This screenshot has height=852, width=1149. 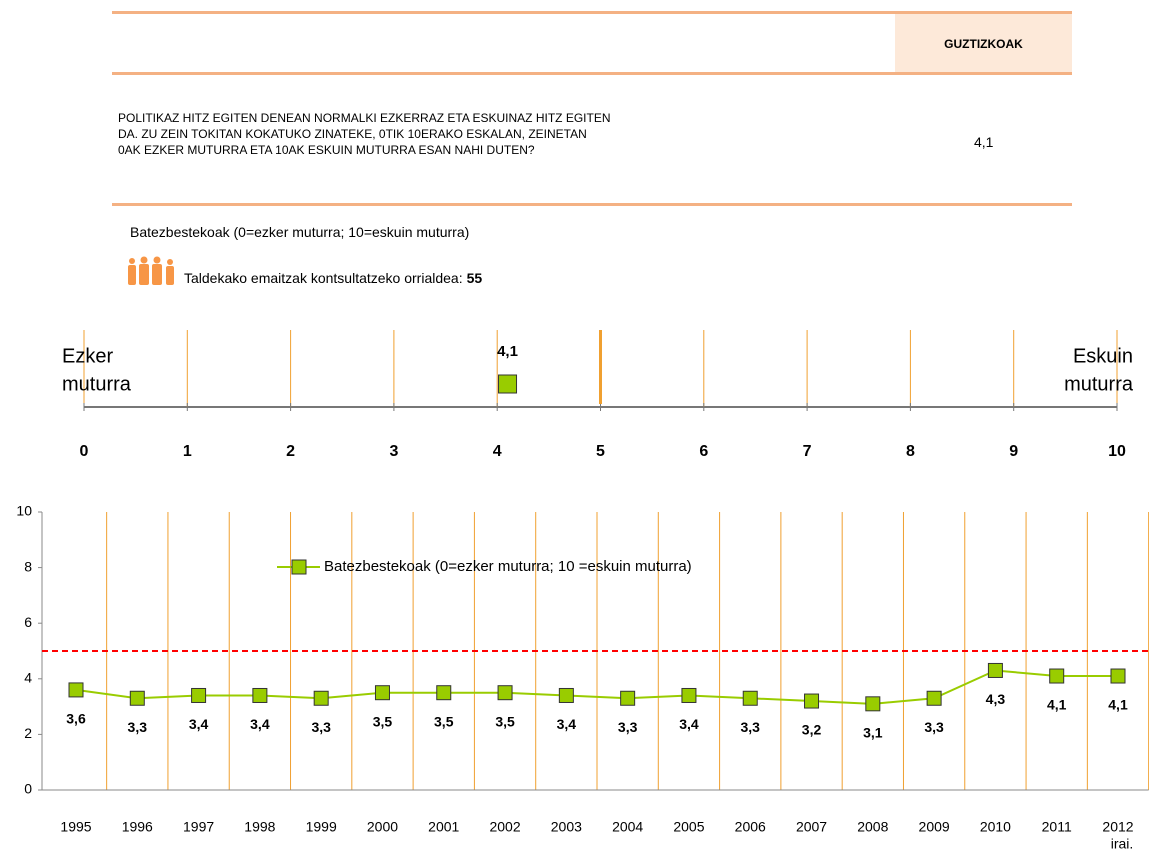 I want to click on x-tick-label: 2008, so click(x=872, y=827).